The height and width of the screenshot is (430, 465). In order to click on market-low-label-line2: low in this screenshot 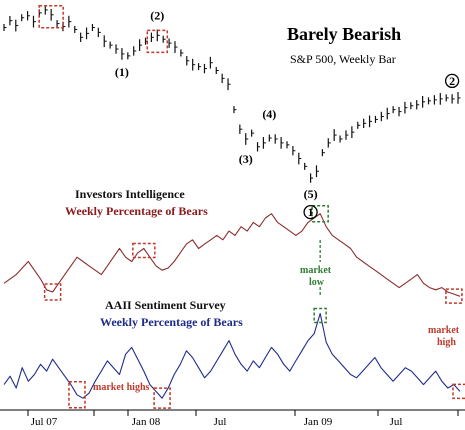, I will do `click(317, 282)`.